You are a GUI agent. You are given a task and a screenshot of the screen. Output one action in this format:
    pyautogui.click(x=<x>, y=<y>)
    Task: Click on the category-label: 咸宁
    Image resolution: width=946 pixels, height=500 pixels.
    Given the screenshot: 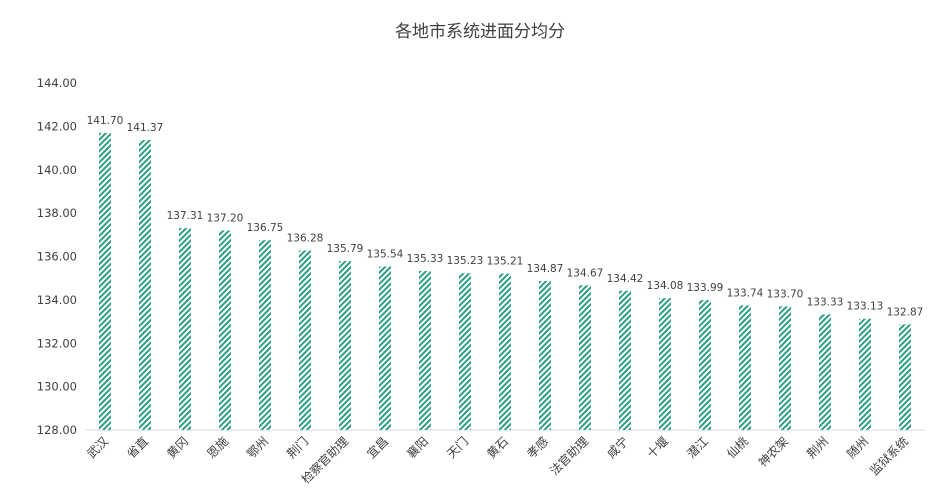 What is the action you would take?
    pyautogui.click(x=618, y=448)
    